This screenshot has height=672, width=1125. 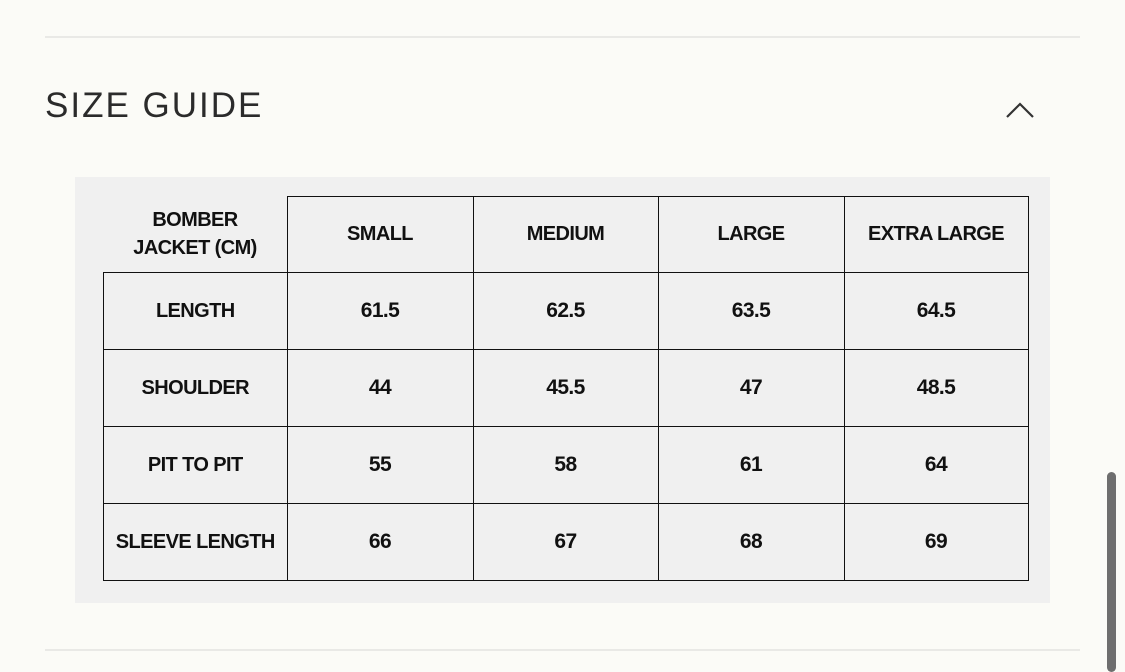 I want to click on row-header: PIT TO PIT, so click(x=195, y=465).